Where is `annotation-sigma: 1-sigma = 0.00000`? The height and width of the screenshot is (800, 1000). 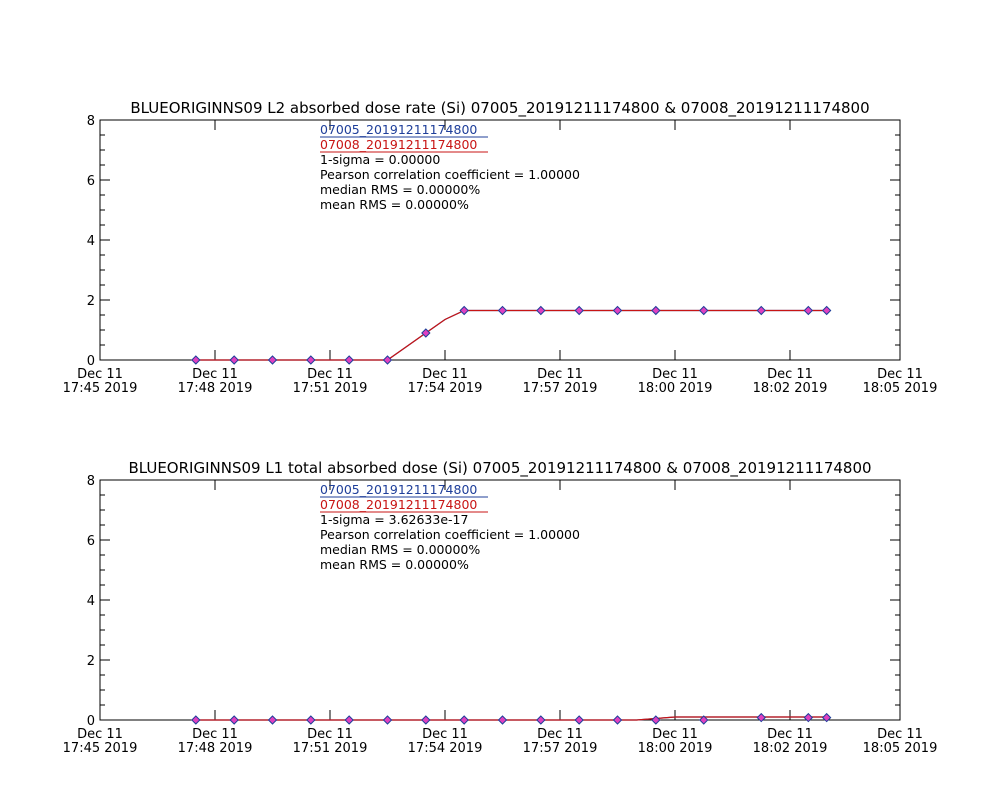
annotation-sigma: 1-sigma = 0.00000 is located at coordinates (380, 159).